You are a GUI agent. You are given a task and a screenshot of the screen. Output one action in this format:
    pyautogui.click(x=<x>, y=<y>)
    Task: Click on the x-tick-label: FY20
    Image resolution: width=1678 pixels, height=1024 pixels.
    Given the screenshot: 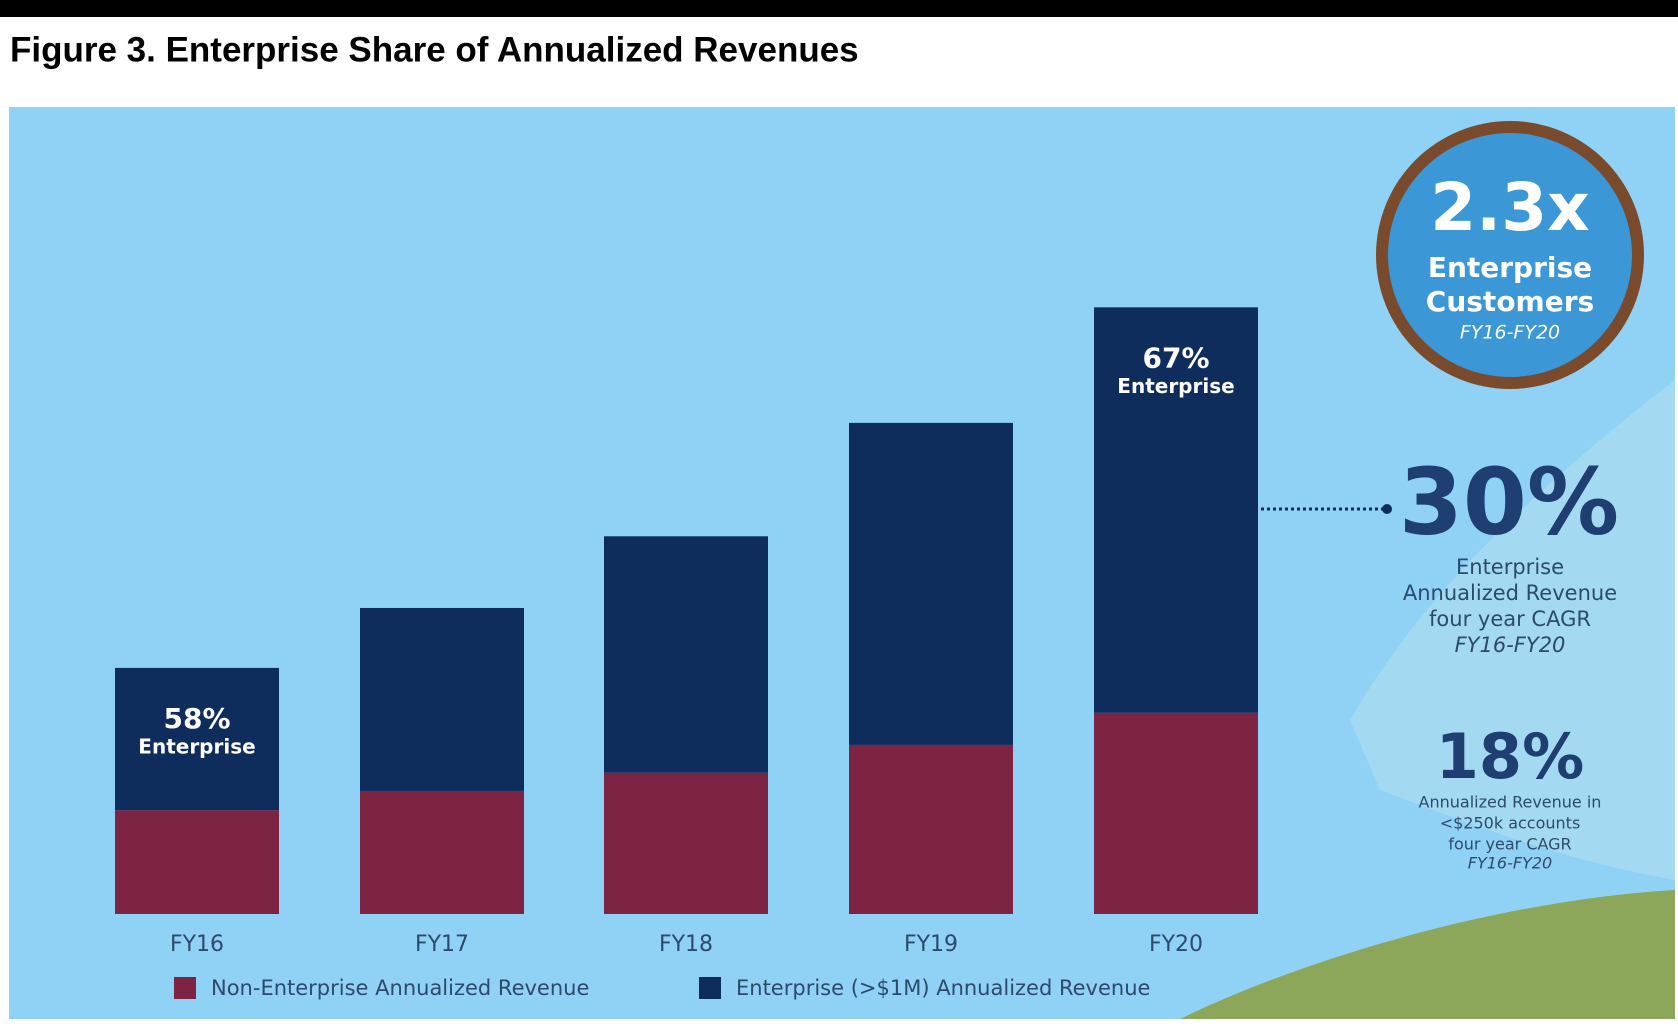 What is the action you would take?
    pyautogui.click(x=1176, y=944)
    